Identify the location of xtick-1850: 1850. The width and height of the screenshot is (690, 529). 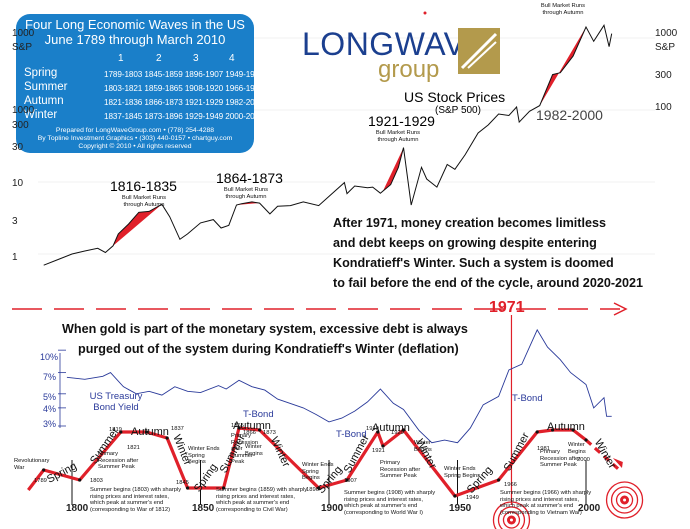
(203, 508).